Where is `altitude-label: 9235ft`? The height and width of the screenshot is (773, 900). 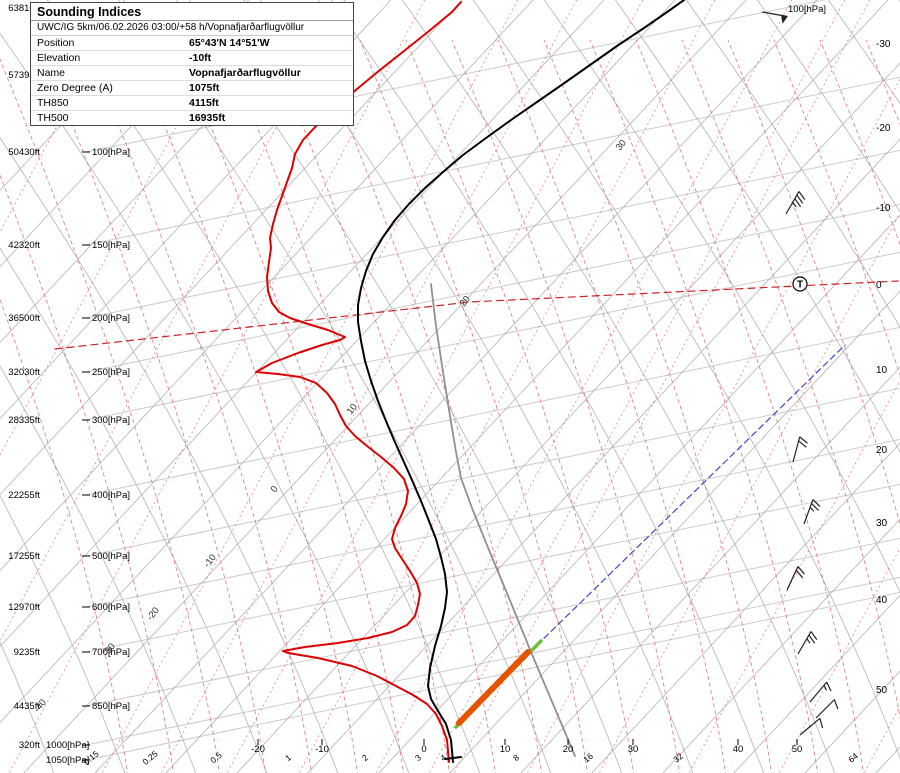 altitude-label: 9235ft is located at coordinates (27, 652).